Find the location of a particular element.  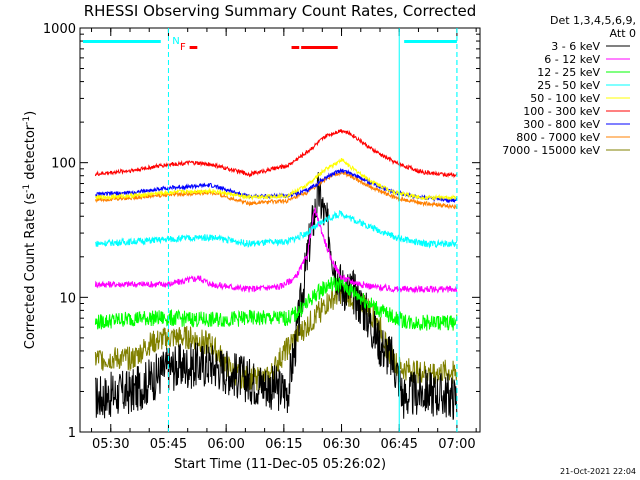

x-tick-label: 05:45 is located at coordinates (168, 444).